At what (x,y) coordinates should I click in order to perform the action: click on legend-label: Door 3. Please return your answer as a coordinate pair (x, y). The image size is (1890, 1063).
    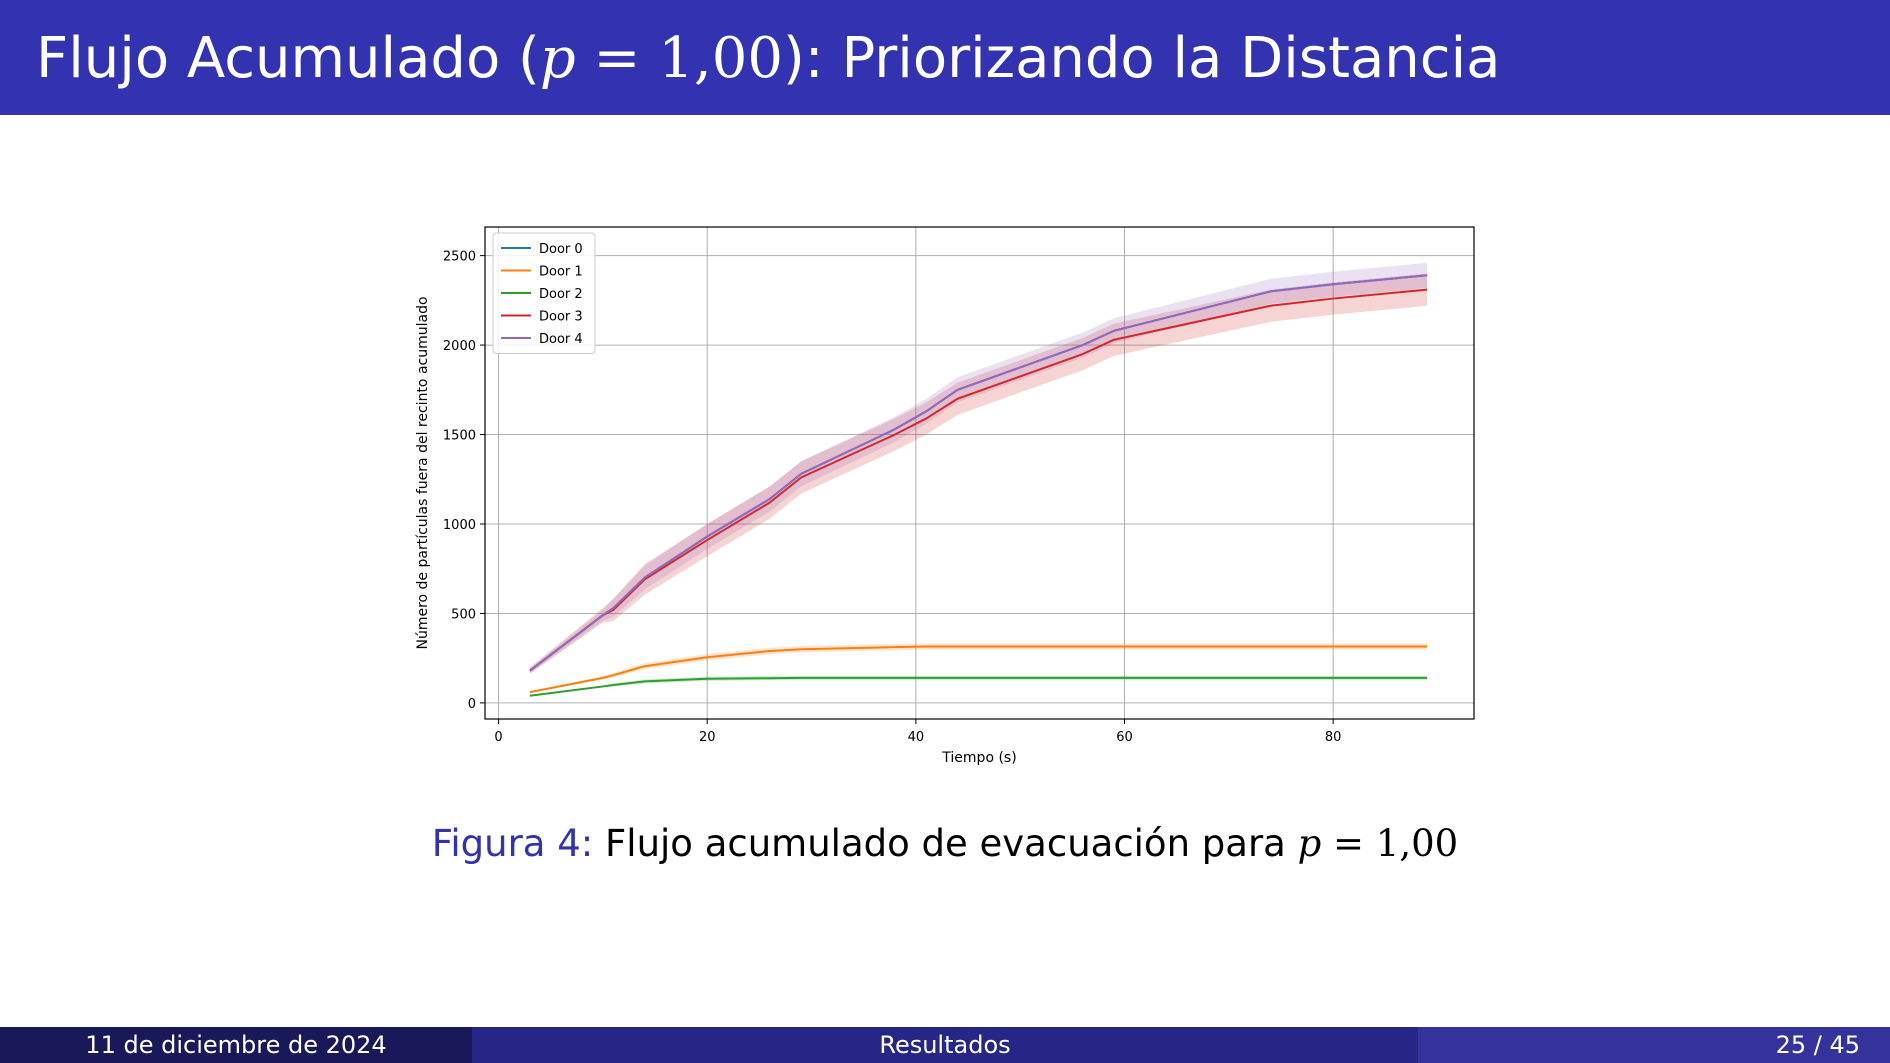
    Looking at the image, I should click on (561, 317).